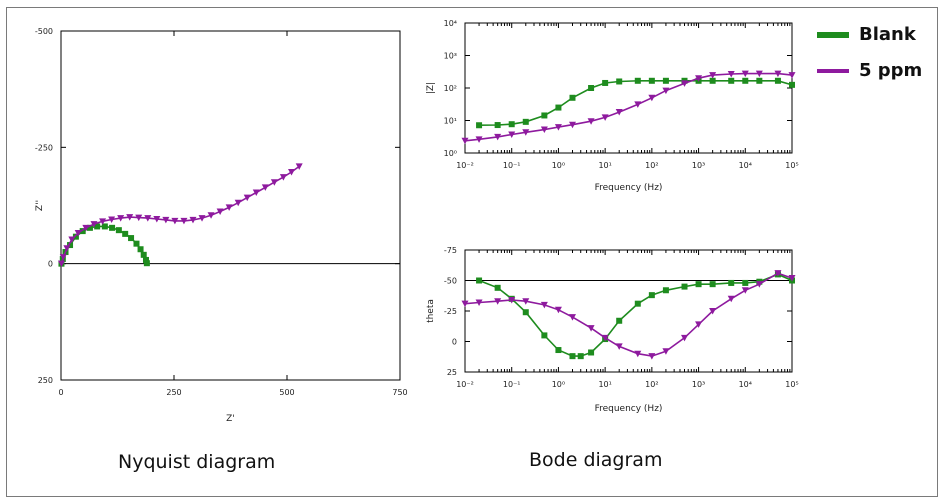 The height and width of the screenshot is (504, 946). What do you see at coordinates (450, 250) in the screenshot?
I see `bode-phase-ytick-label: -75` at bounding box center [450, 250].